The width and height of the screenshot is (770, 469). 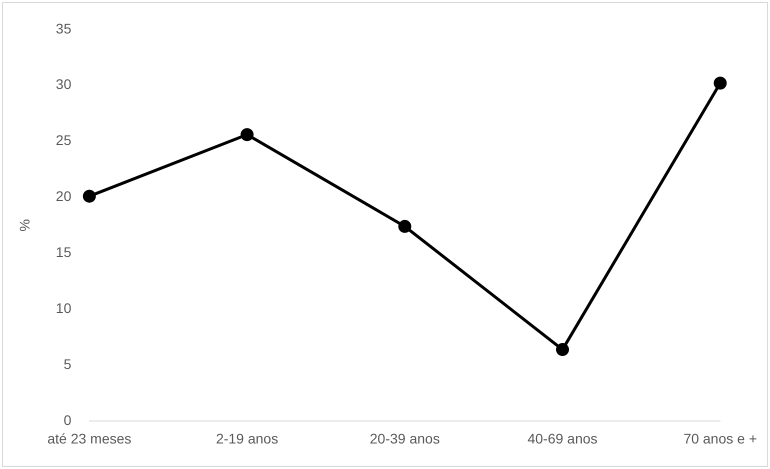 I want to click on x-tick-label: 2-19 anos, so click(x=247, y=438).